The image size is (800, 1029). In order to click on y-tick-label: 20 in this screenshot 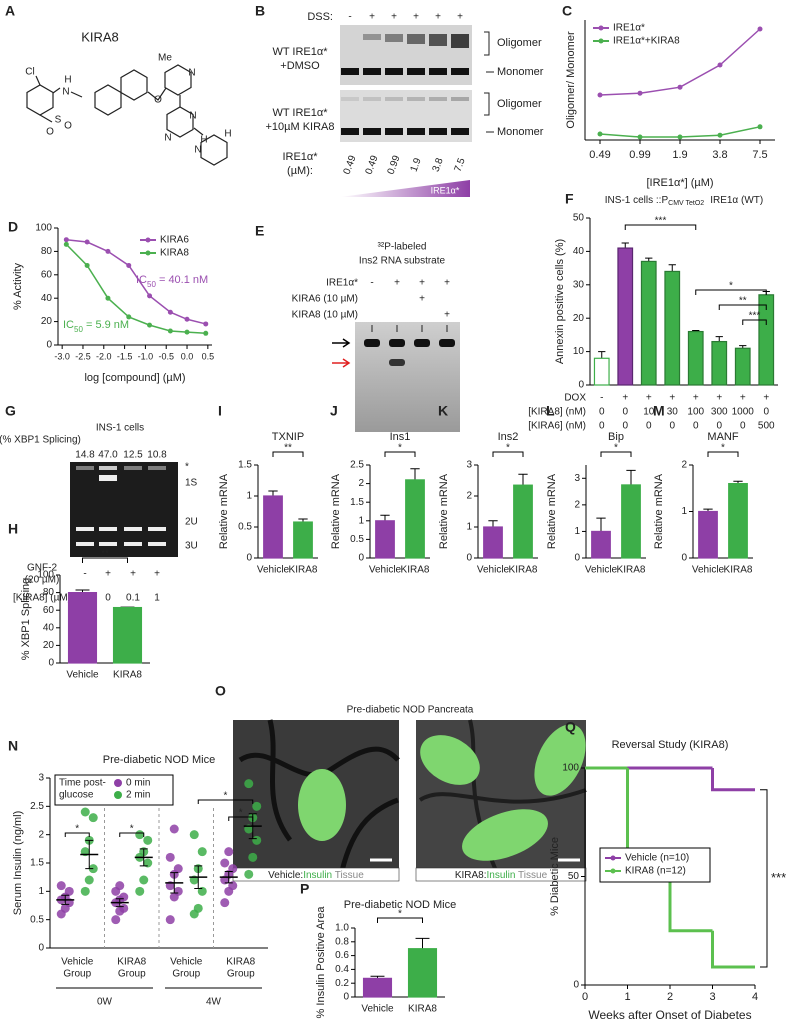, I will do `click(579, 318)`.